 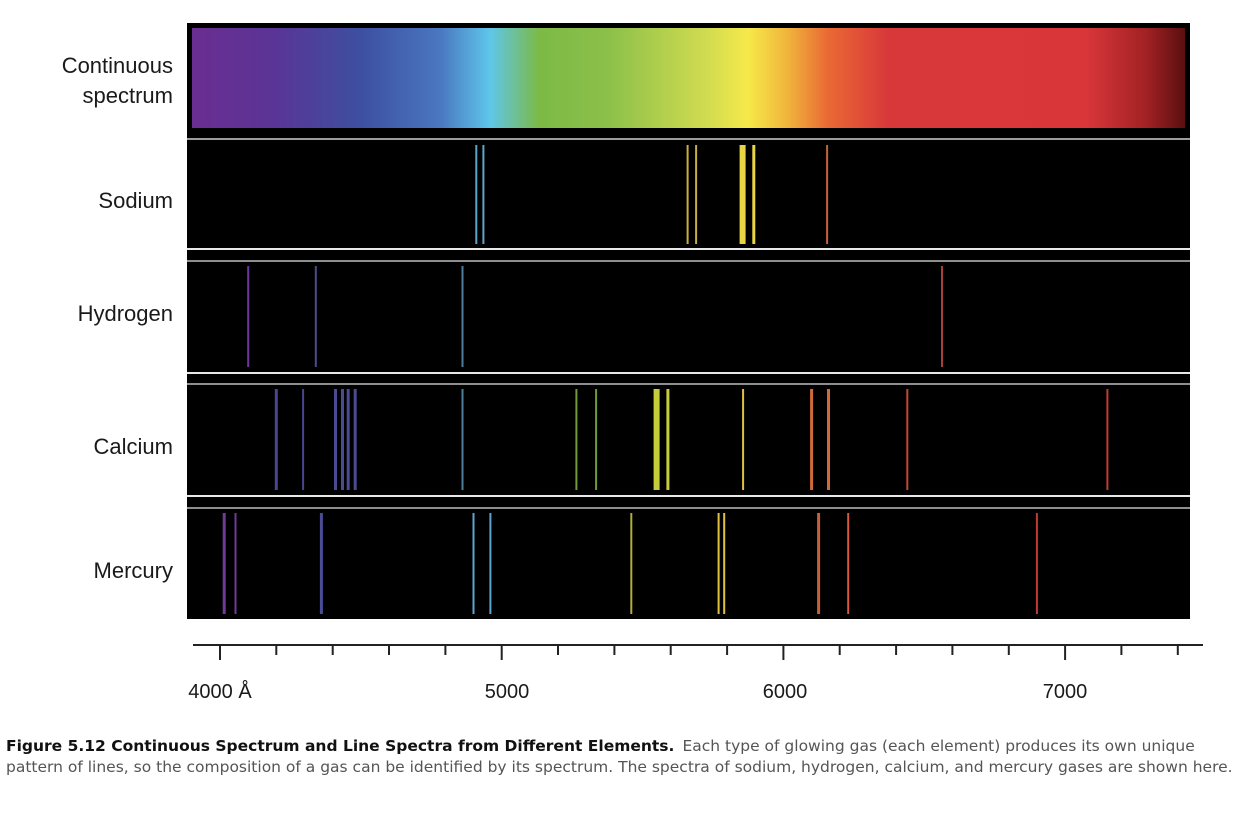 What do you see at coordinates (595, 316) in the screenshot?
I see `hydrogen-emission-lines` at bounding box center [595, 316].